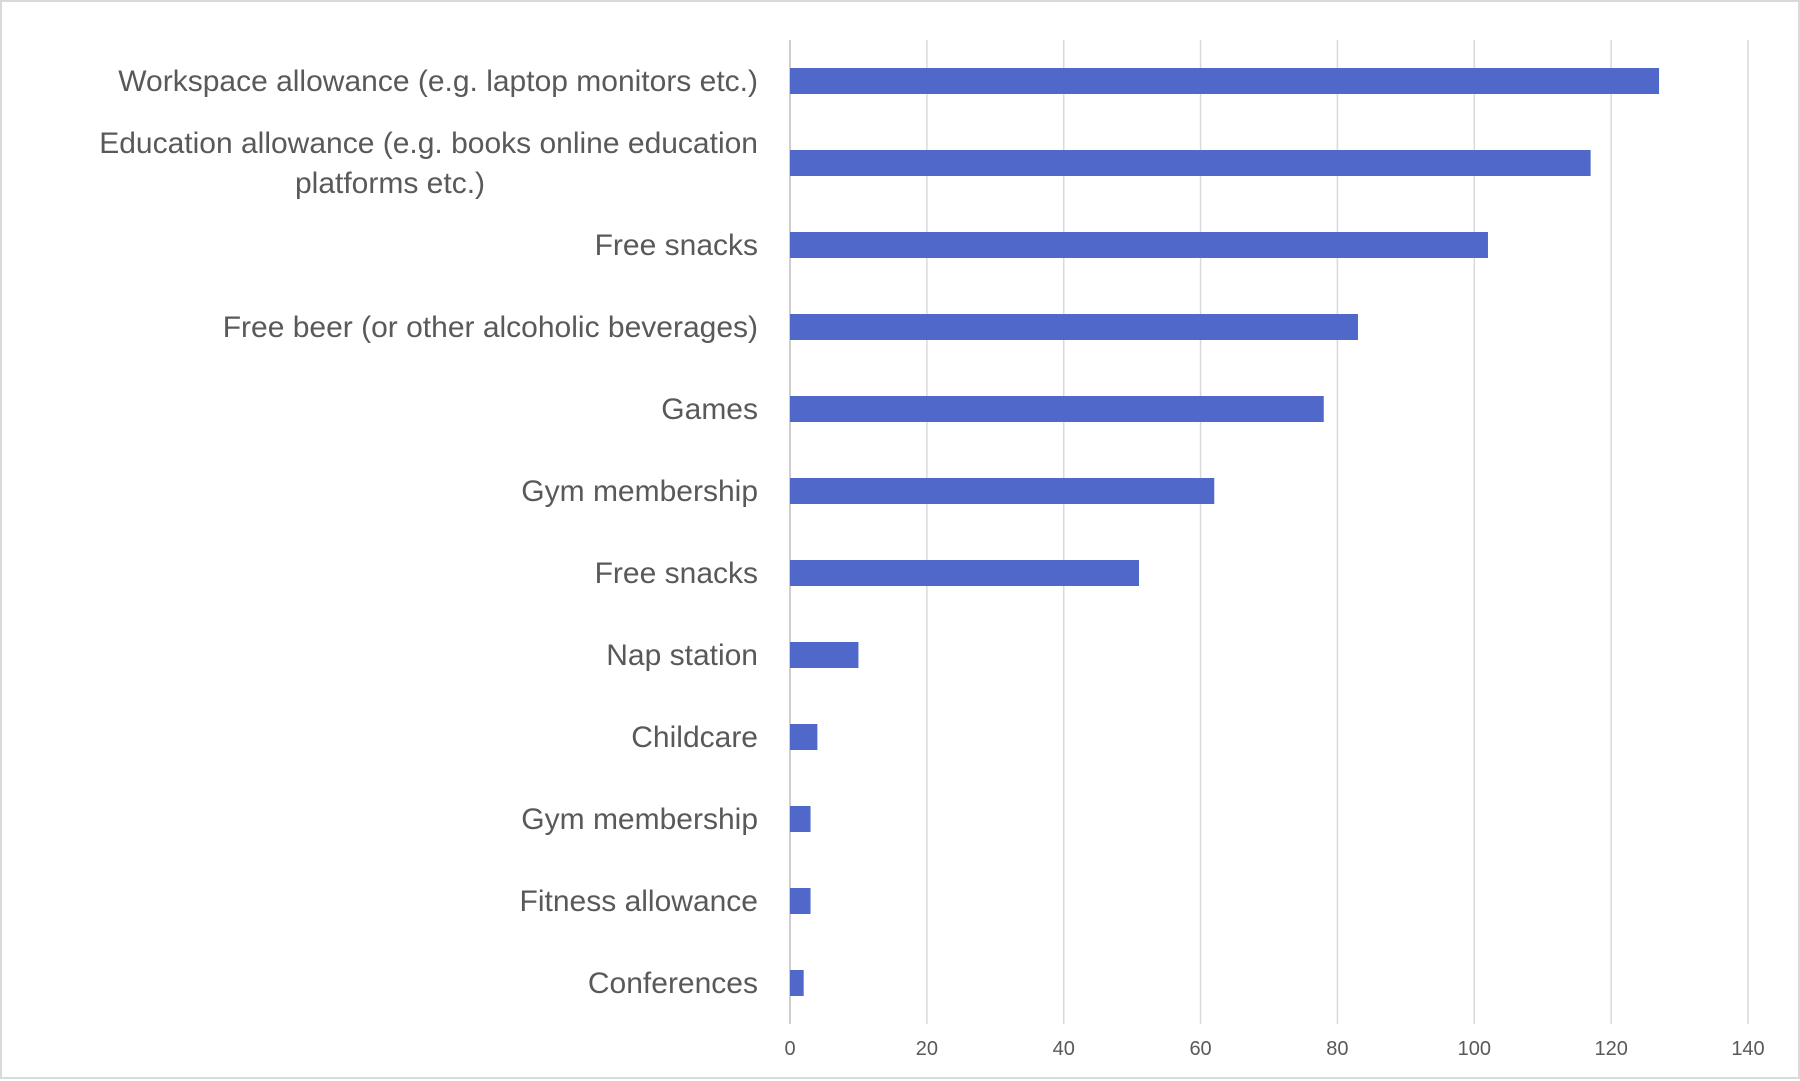 The height and width of the screenshot is (1081, 1800). I want to click on x-tick-label: 20, so click(927, 1049).